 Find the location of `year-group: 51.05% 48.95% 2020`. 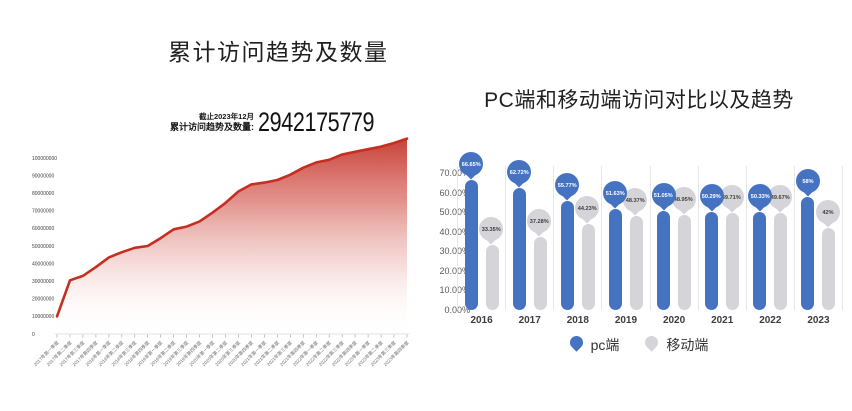

year-group: 51.05% 48.95% 2020 is located at coordinates (673, 246).